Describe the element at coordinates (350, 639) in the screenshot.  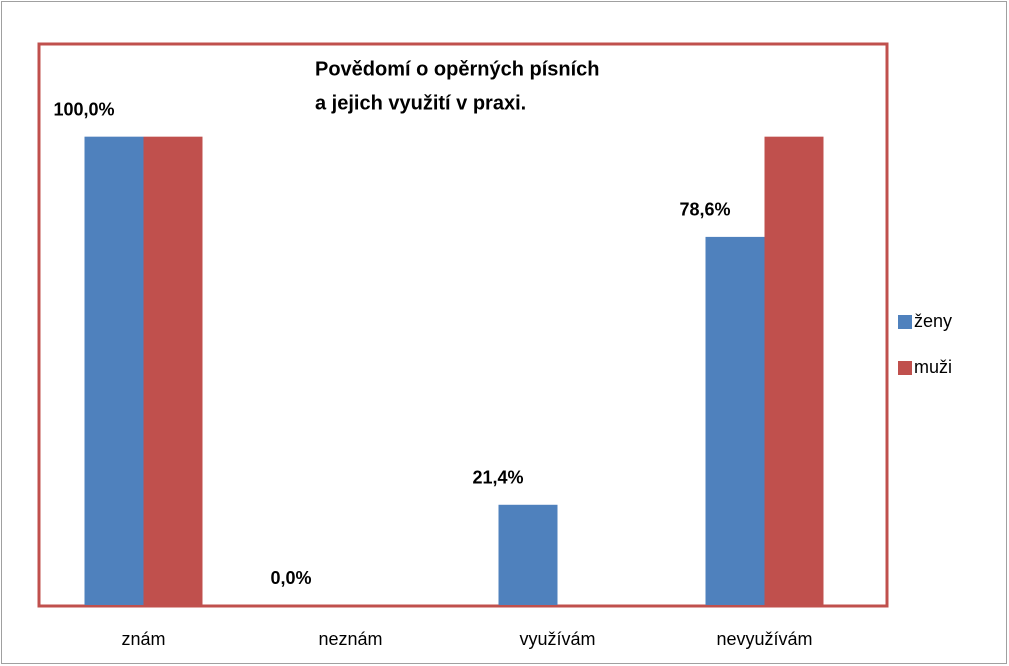
I see `x-tick-label: neznám` at that location.